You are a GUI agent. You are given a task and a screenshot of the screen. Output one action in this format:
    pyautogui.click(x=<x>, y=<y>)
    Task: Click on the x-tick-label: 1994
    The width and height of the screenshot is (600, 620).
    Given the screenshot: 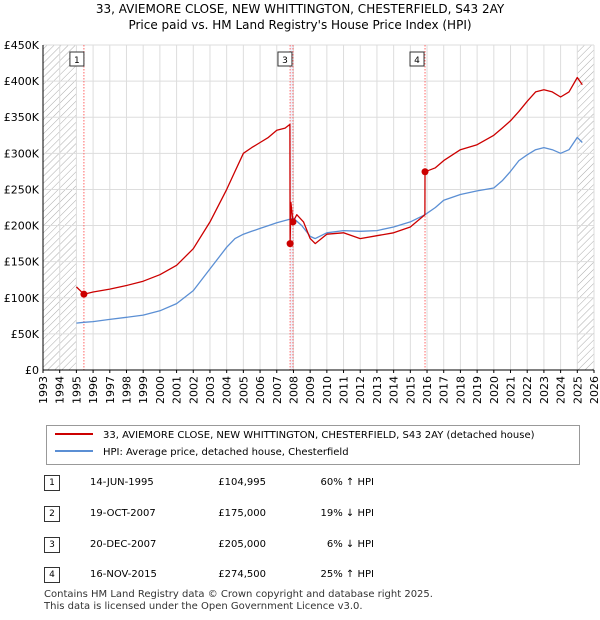 What is the action you would take?
    pyautogui.click(x=60, y=390)
    